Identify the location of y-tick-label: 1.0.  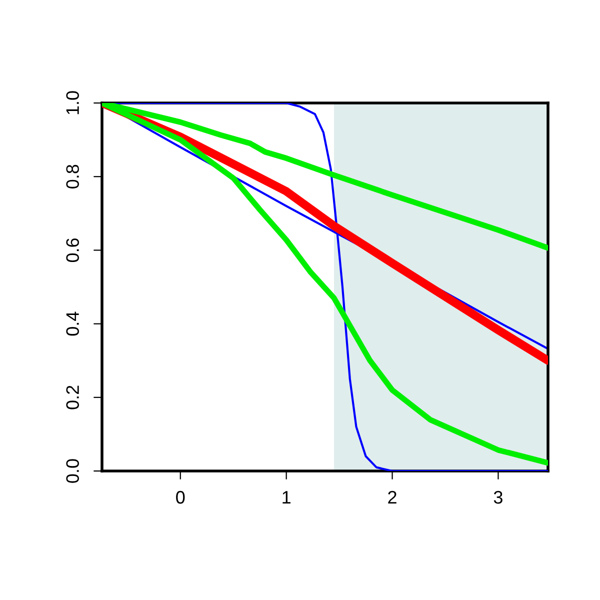
(72, 102).